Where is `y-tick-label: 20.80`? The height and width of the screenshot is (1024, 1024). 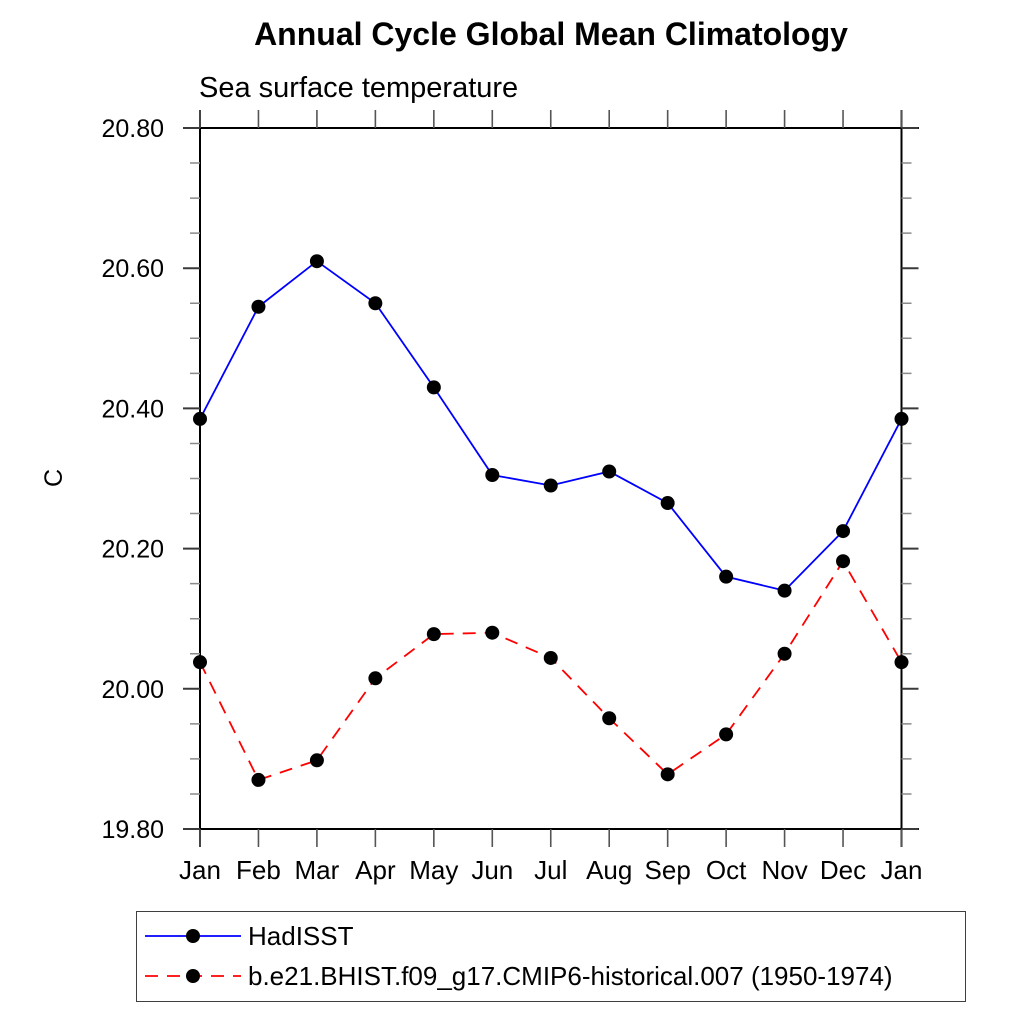 y-tick-label: 20.80 is located at coordinates (132, 129).